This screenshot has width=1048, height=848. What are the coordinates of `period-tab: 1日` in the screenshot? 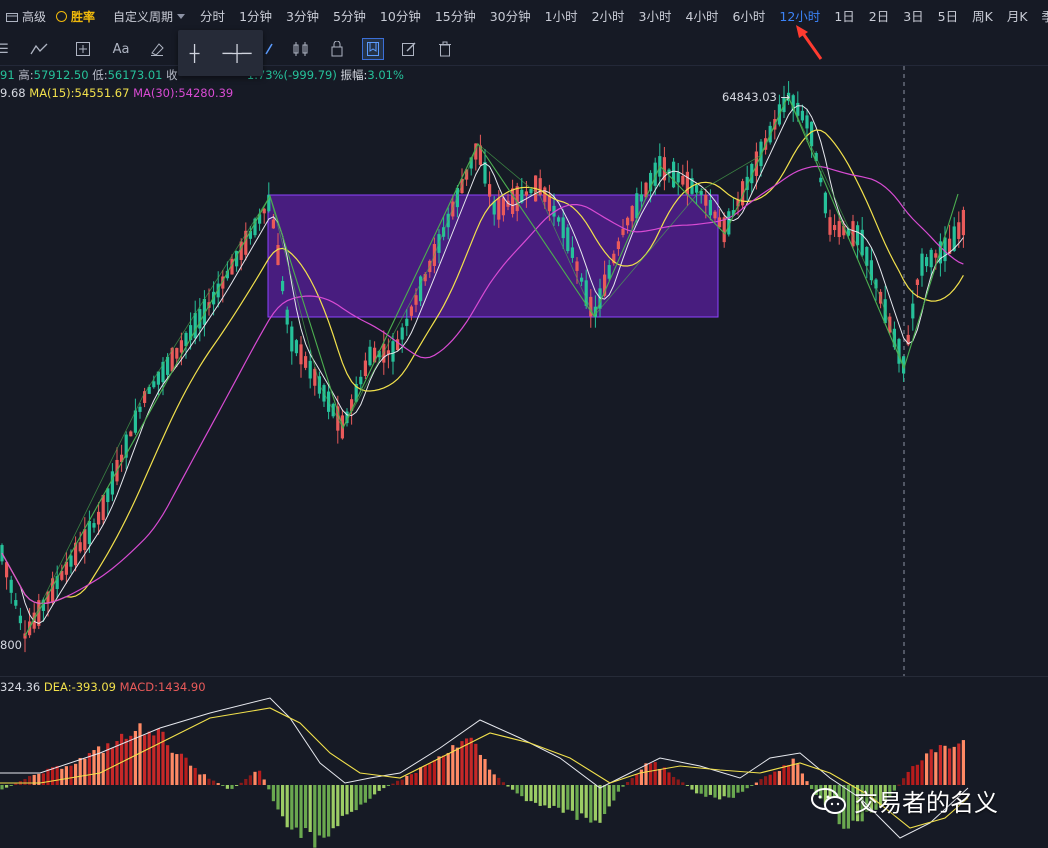 It's located at (844, 16).